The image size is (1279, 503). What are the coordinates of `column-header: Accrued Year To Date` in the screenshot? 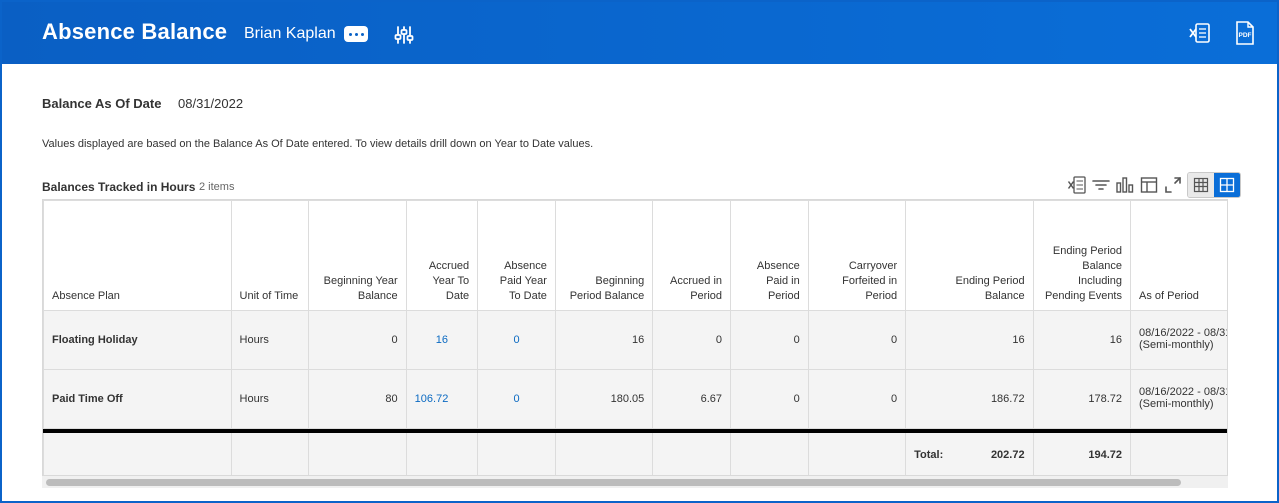 It's located at (442, 255).